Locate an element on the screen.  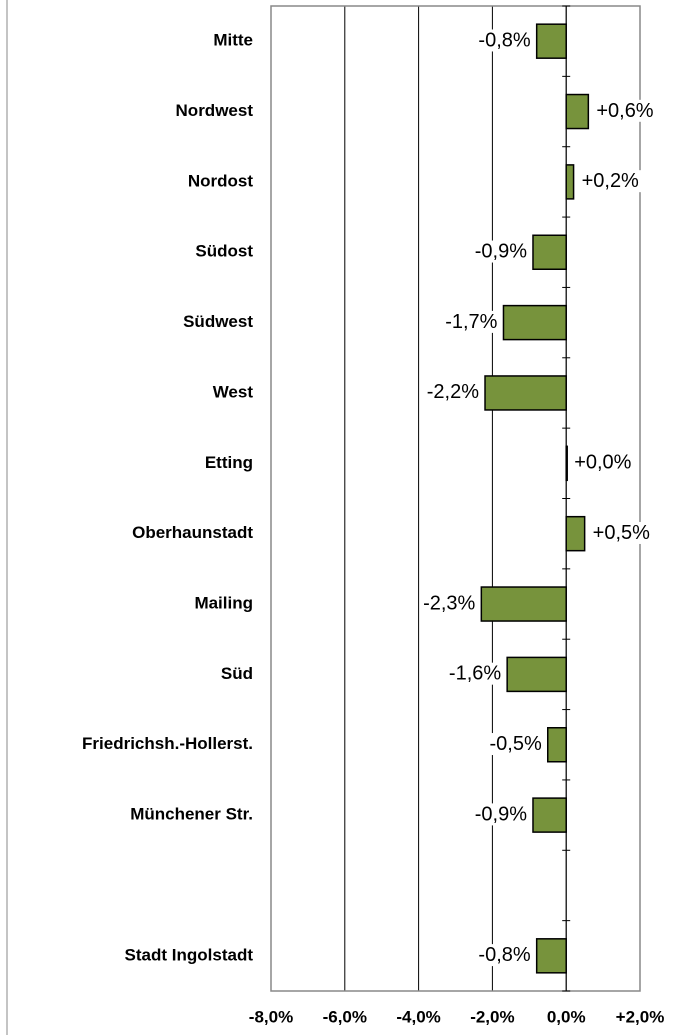
value-label: +0,0% is located at coordinates (602, 463).